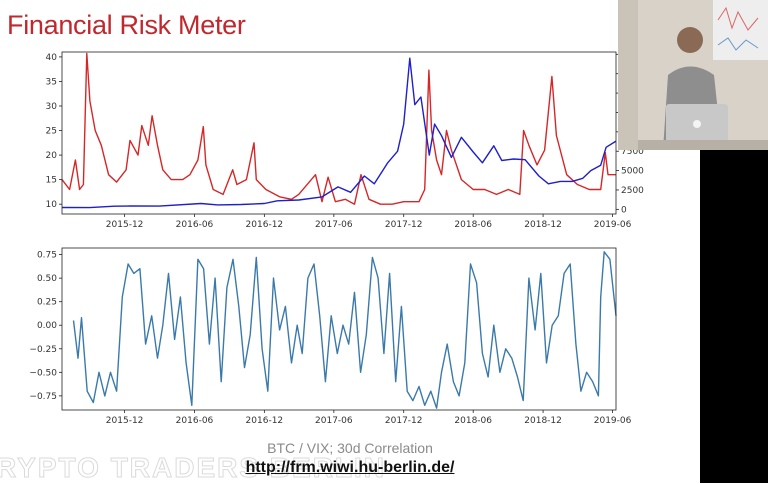 Image resolution: width=768 pixels, height=484 pixels. I want to click on video-letterbox, so click(734, 316).